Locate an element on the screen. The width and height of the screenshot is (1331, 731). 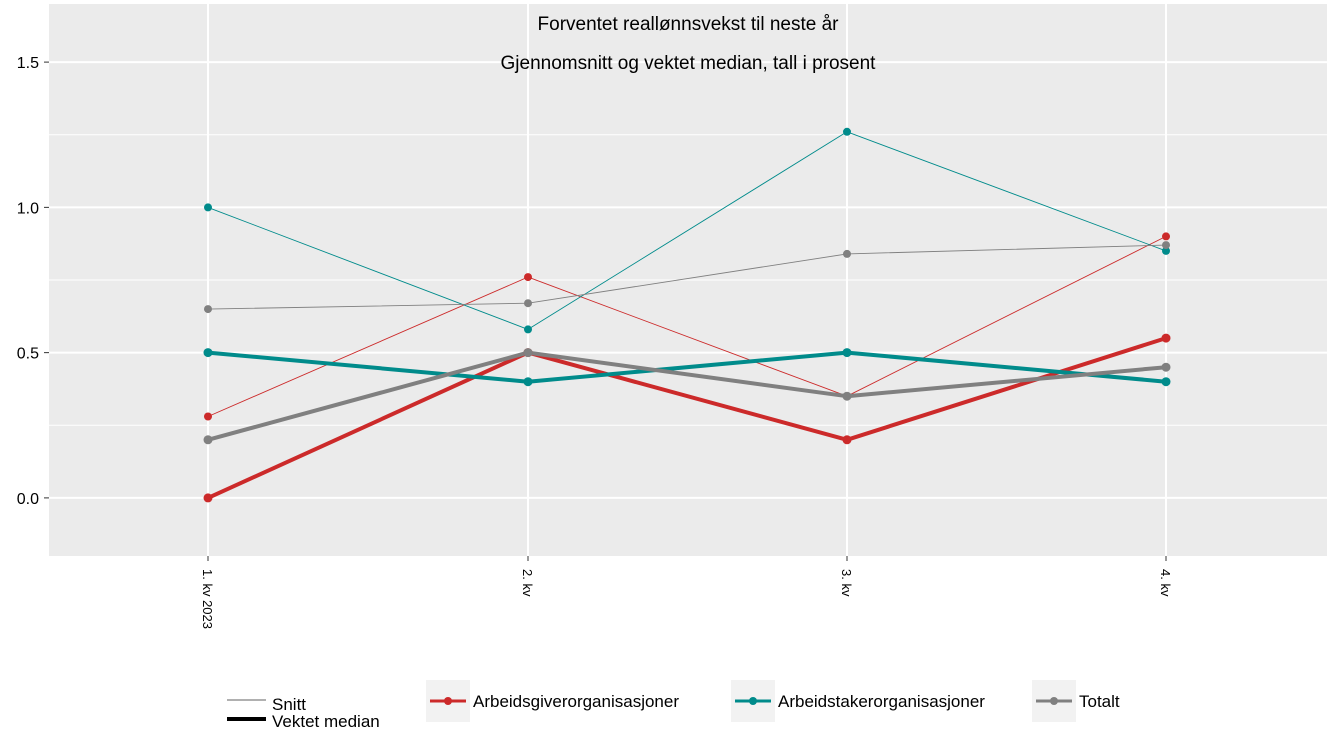
y-tick-label: 1.0 is located at coordinates (28, 208).